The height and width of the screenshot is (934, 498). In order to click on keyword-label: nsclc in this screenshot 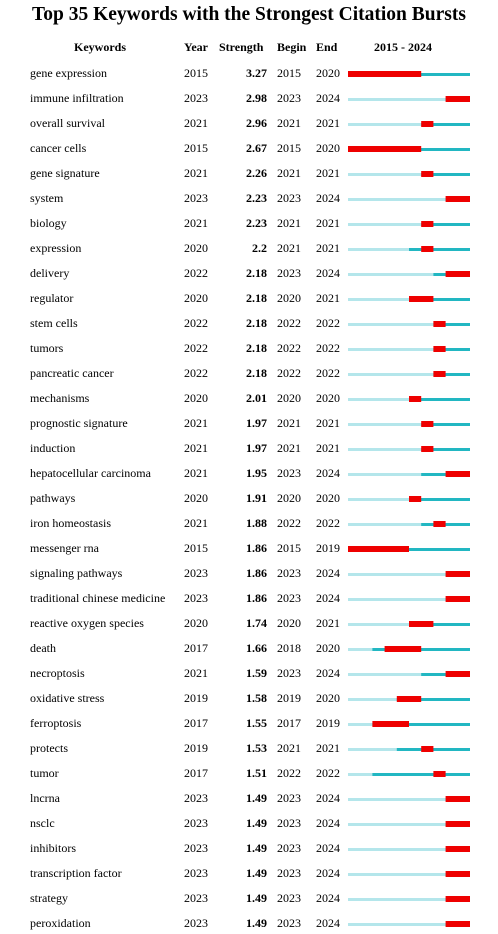, I will do `click(42, 823)`.